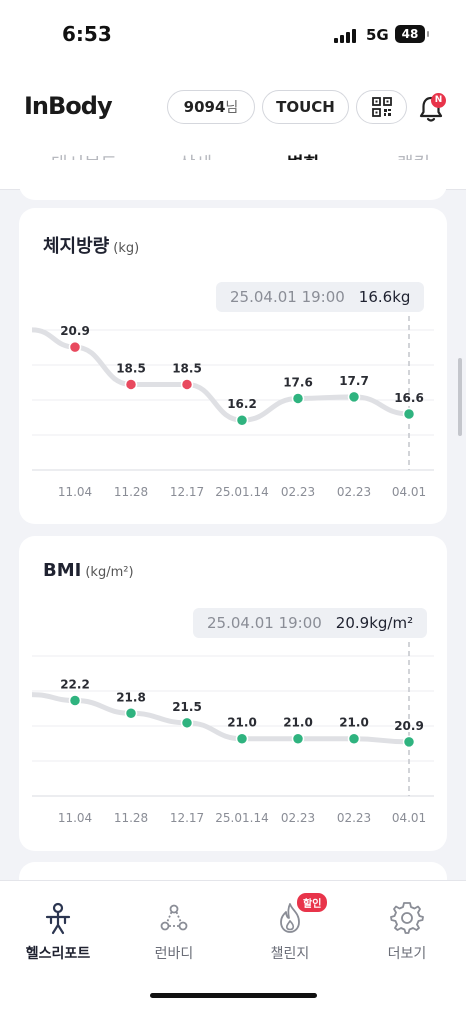 Image resolution: width=466 pixels, height=1010 pixels. I want to click on notification-badge: N, so click(438, 100).